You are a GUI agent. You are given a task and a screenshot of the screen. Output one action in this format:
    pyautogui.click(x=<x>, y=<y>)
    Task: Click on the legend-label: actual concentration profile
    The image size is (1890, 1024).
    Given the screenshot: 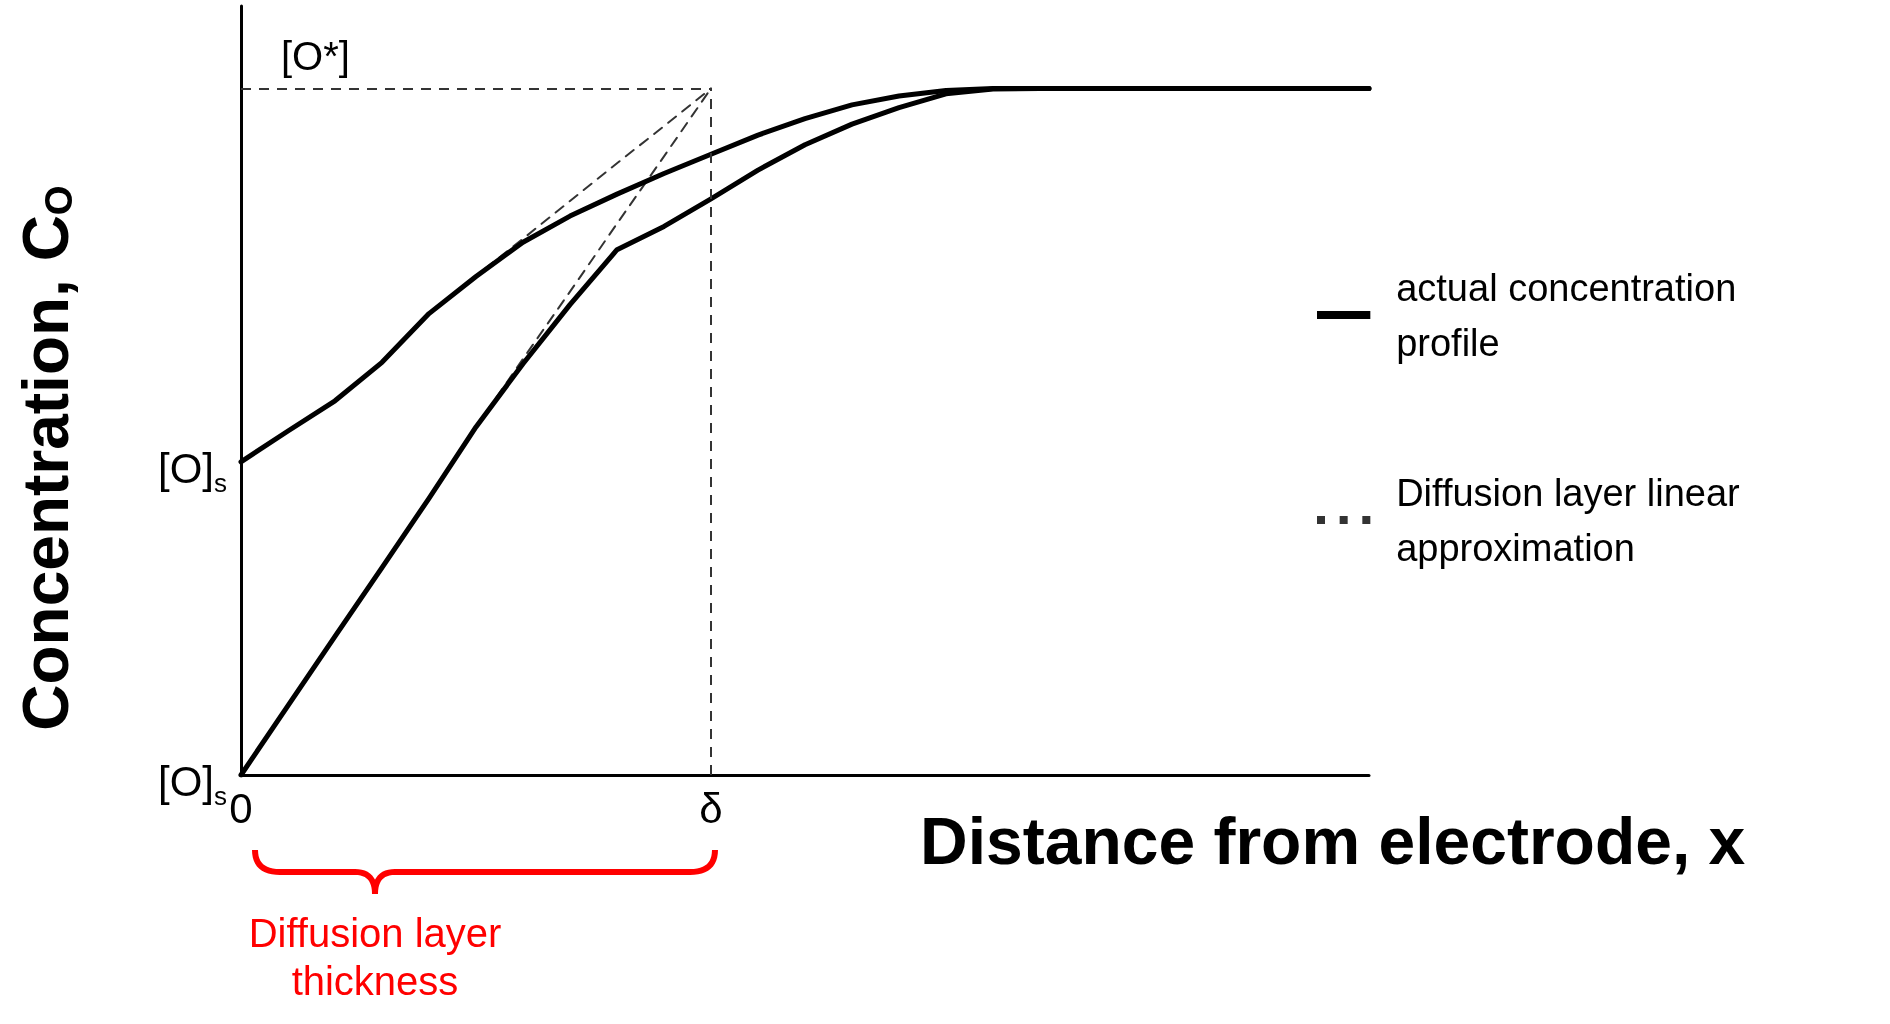 What is the action you would take?
    pyautogui.click(x=1571, y=315)
    